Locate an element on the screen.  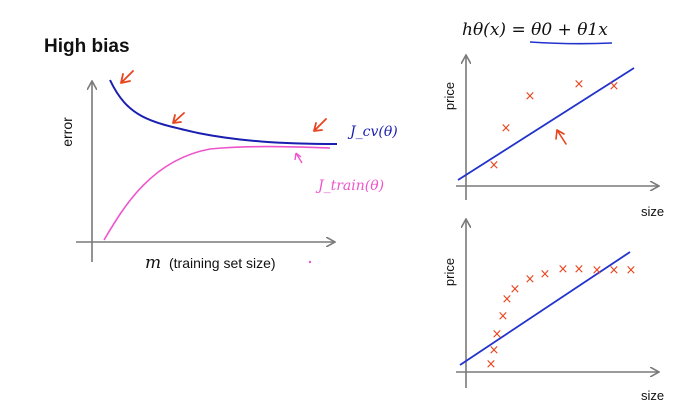
lc-x-variable: m is located at coordinates (153, 263).